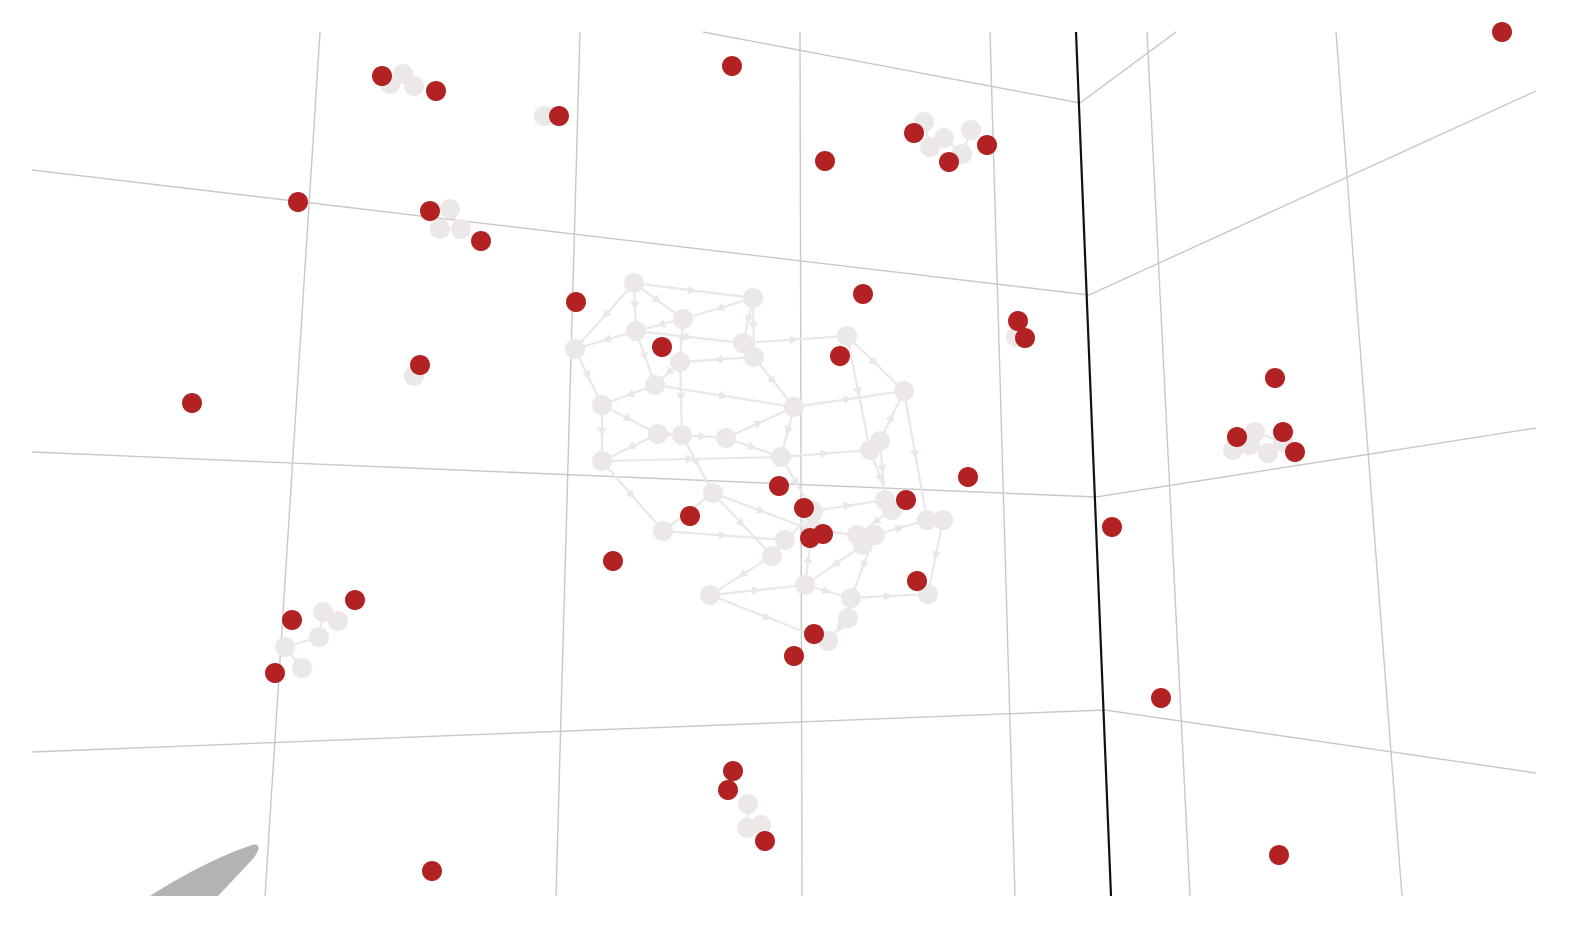 The height and width of the screenshot is (942, 1592). Describe the element at coordinates (204, 870) in the screenshot. I see `pointer-cursor-icon` at that location.